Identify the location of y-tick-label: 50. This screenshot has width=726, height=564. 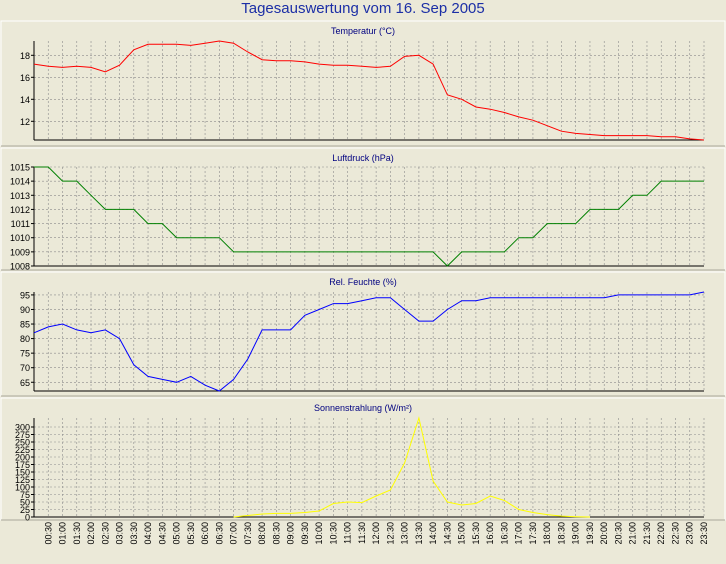
(25, 503).